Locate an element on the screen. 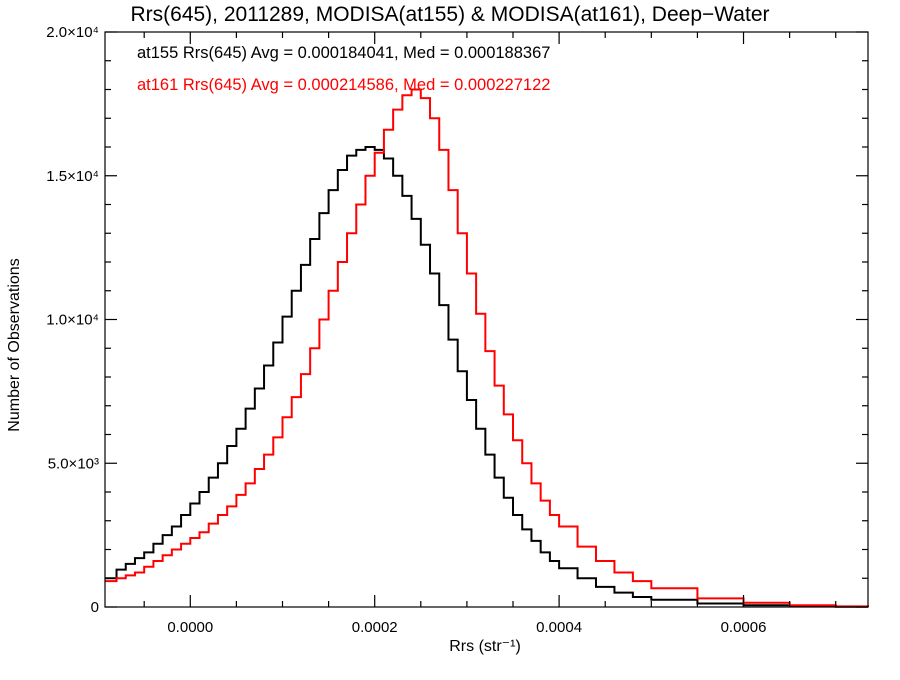 The height and width of the screenshot is (680, 900). y-tick-label: 1.0×10⁴ is located at coordinates (72, 320).